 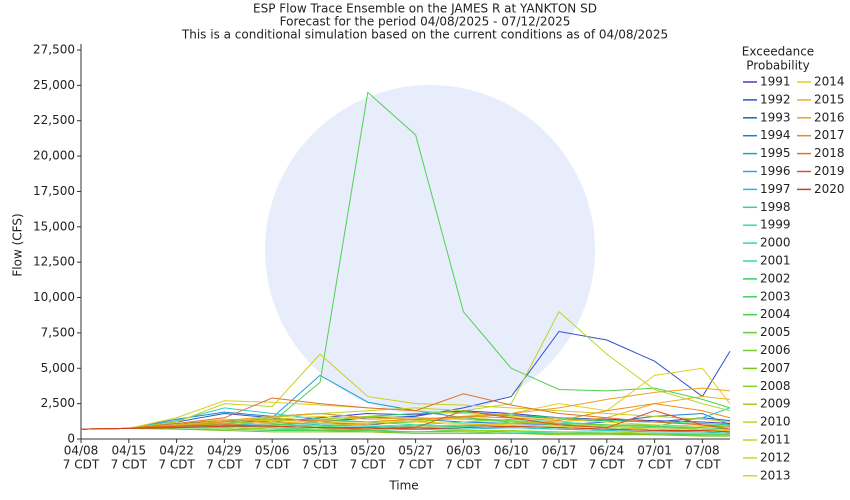 What do you see at coordinates (775, 332) in the screenshot?
I see `legend-label: 2005` at bounding box center [775, 332].